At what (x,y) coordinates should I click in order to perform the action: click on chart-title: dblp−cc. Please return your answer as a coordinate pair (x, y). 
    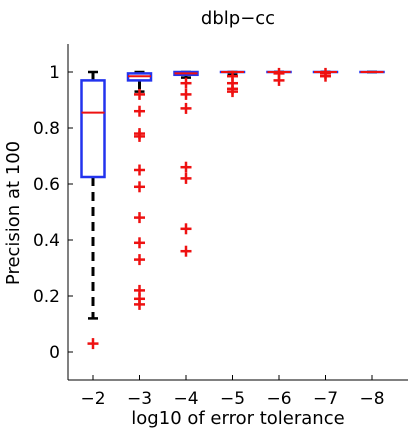
    Looking at the image, I should click on (238, 18).